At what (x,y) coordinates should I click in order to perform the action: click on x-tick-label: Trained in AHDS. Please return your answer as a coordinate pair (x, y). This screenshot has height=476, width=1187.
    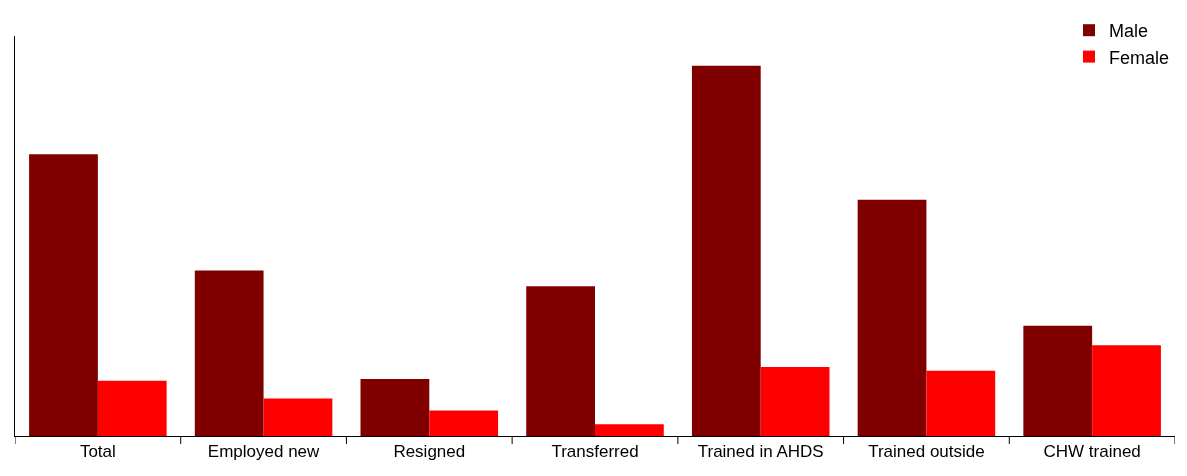
    Looking at the image, I should click on (760, 452).